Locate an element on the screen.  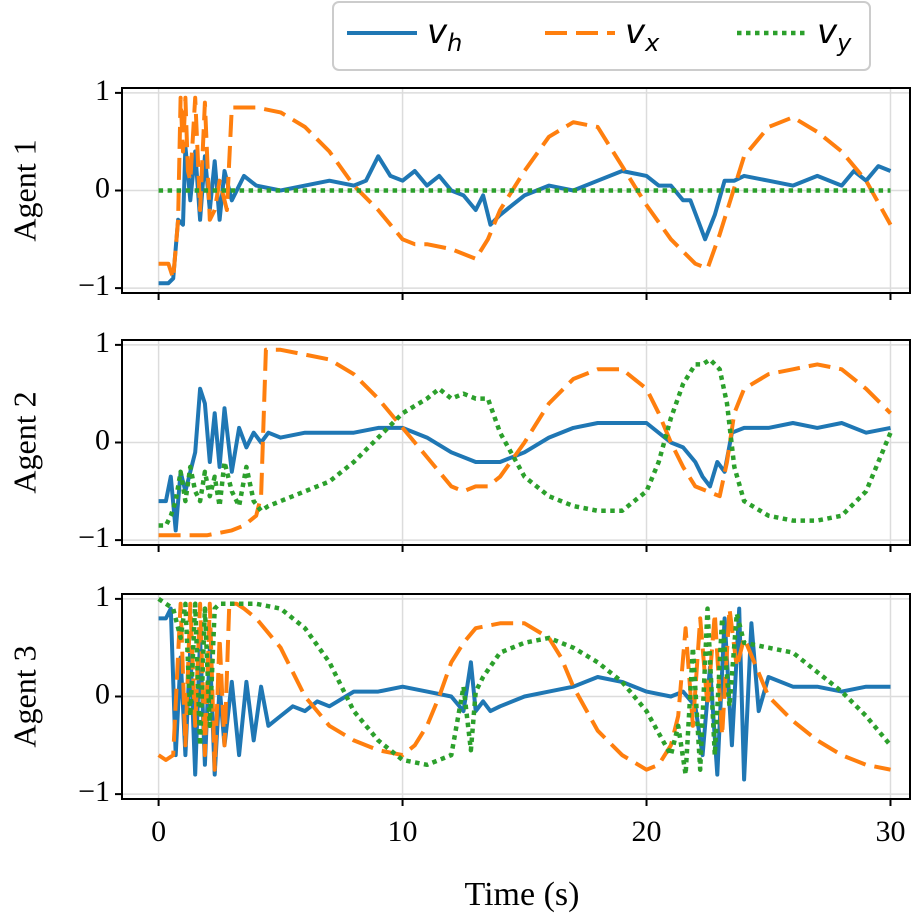
series-line-v_x is located at coordinates (524, 686).